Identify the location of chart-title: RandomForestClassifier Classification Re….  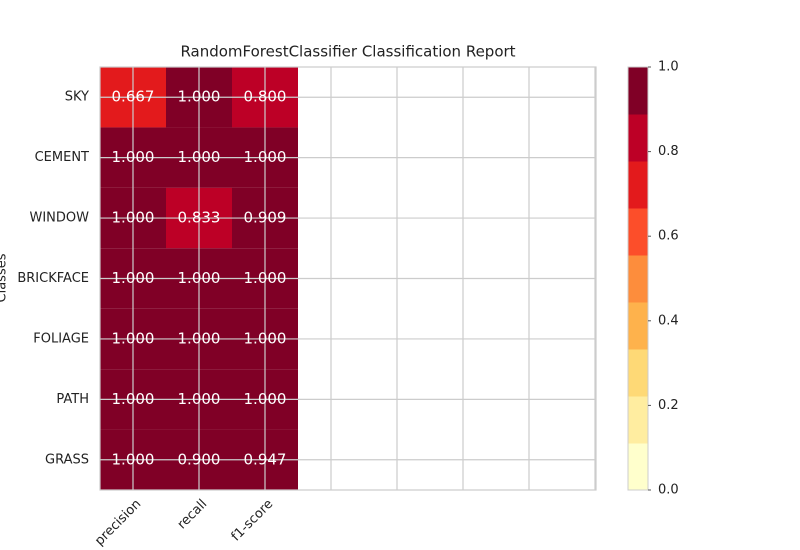
(347, 52).